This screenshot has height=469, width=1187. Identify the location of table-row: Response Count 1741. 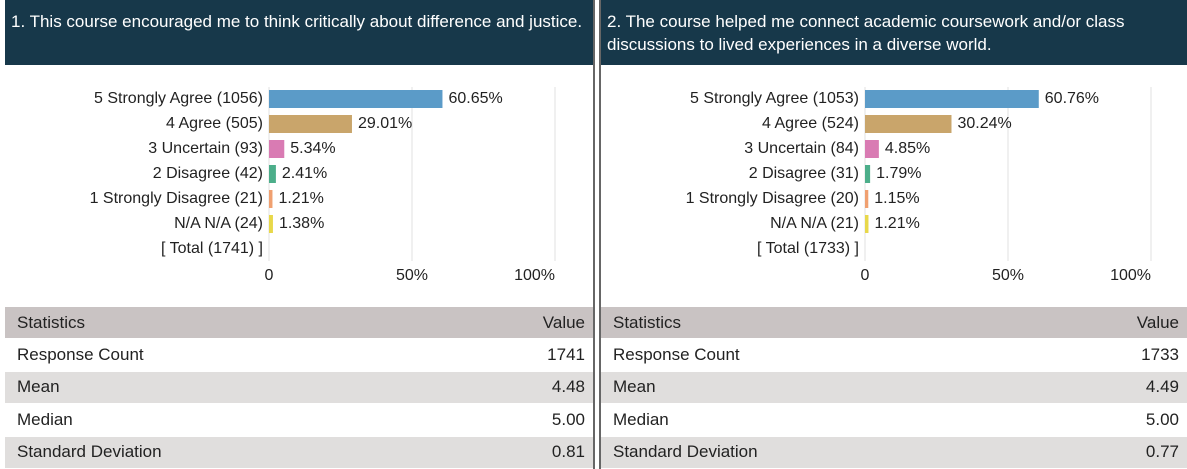
(299, 355).